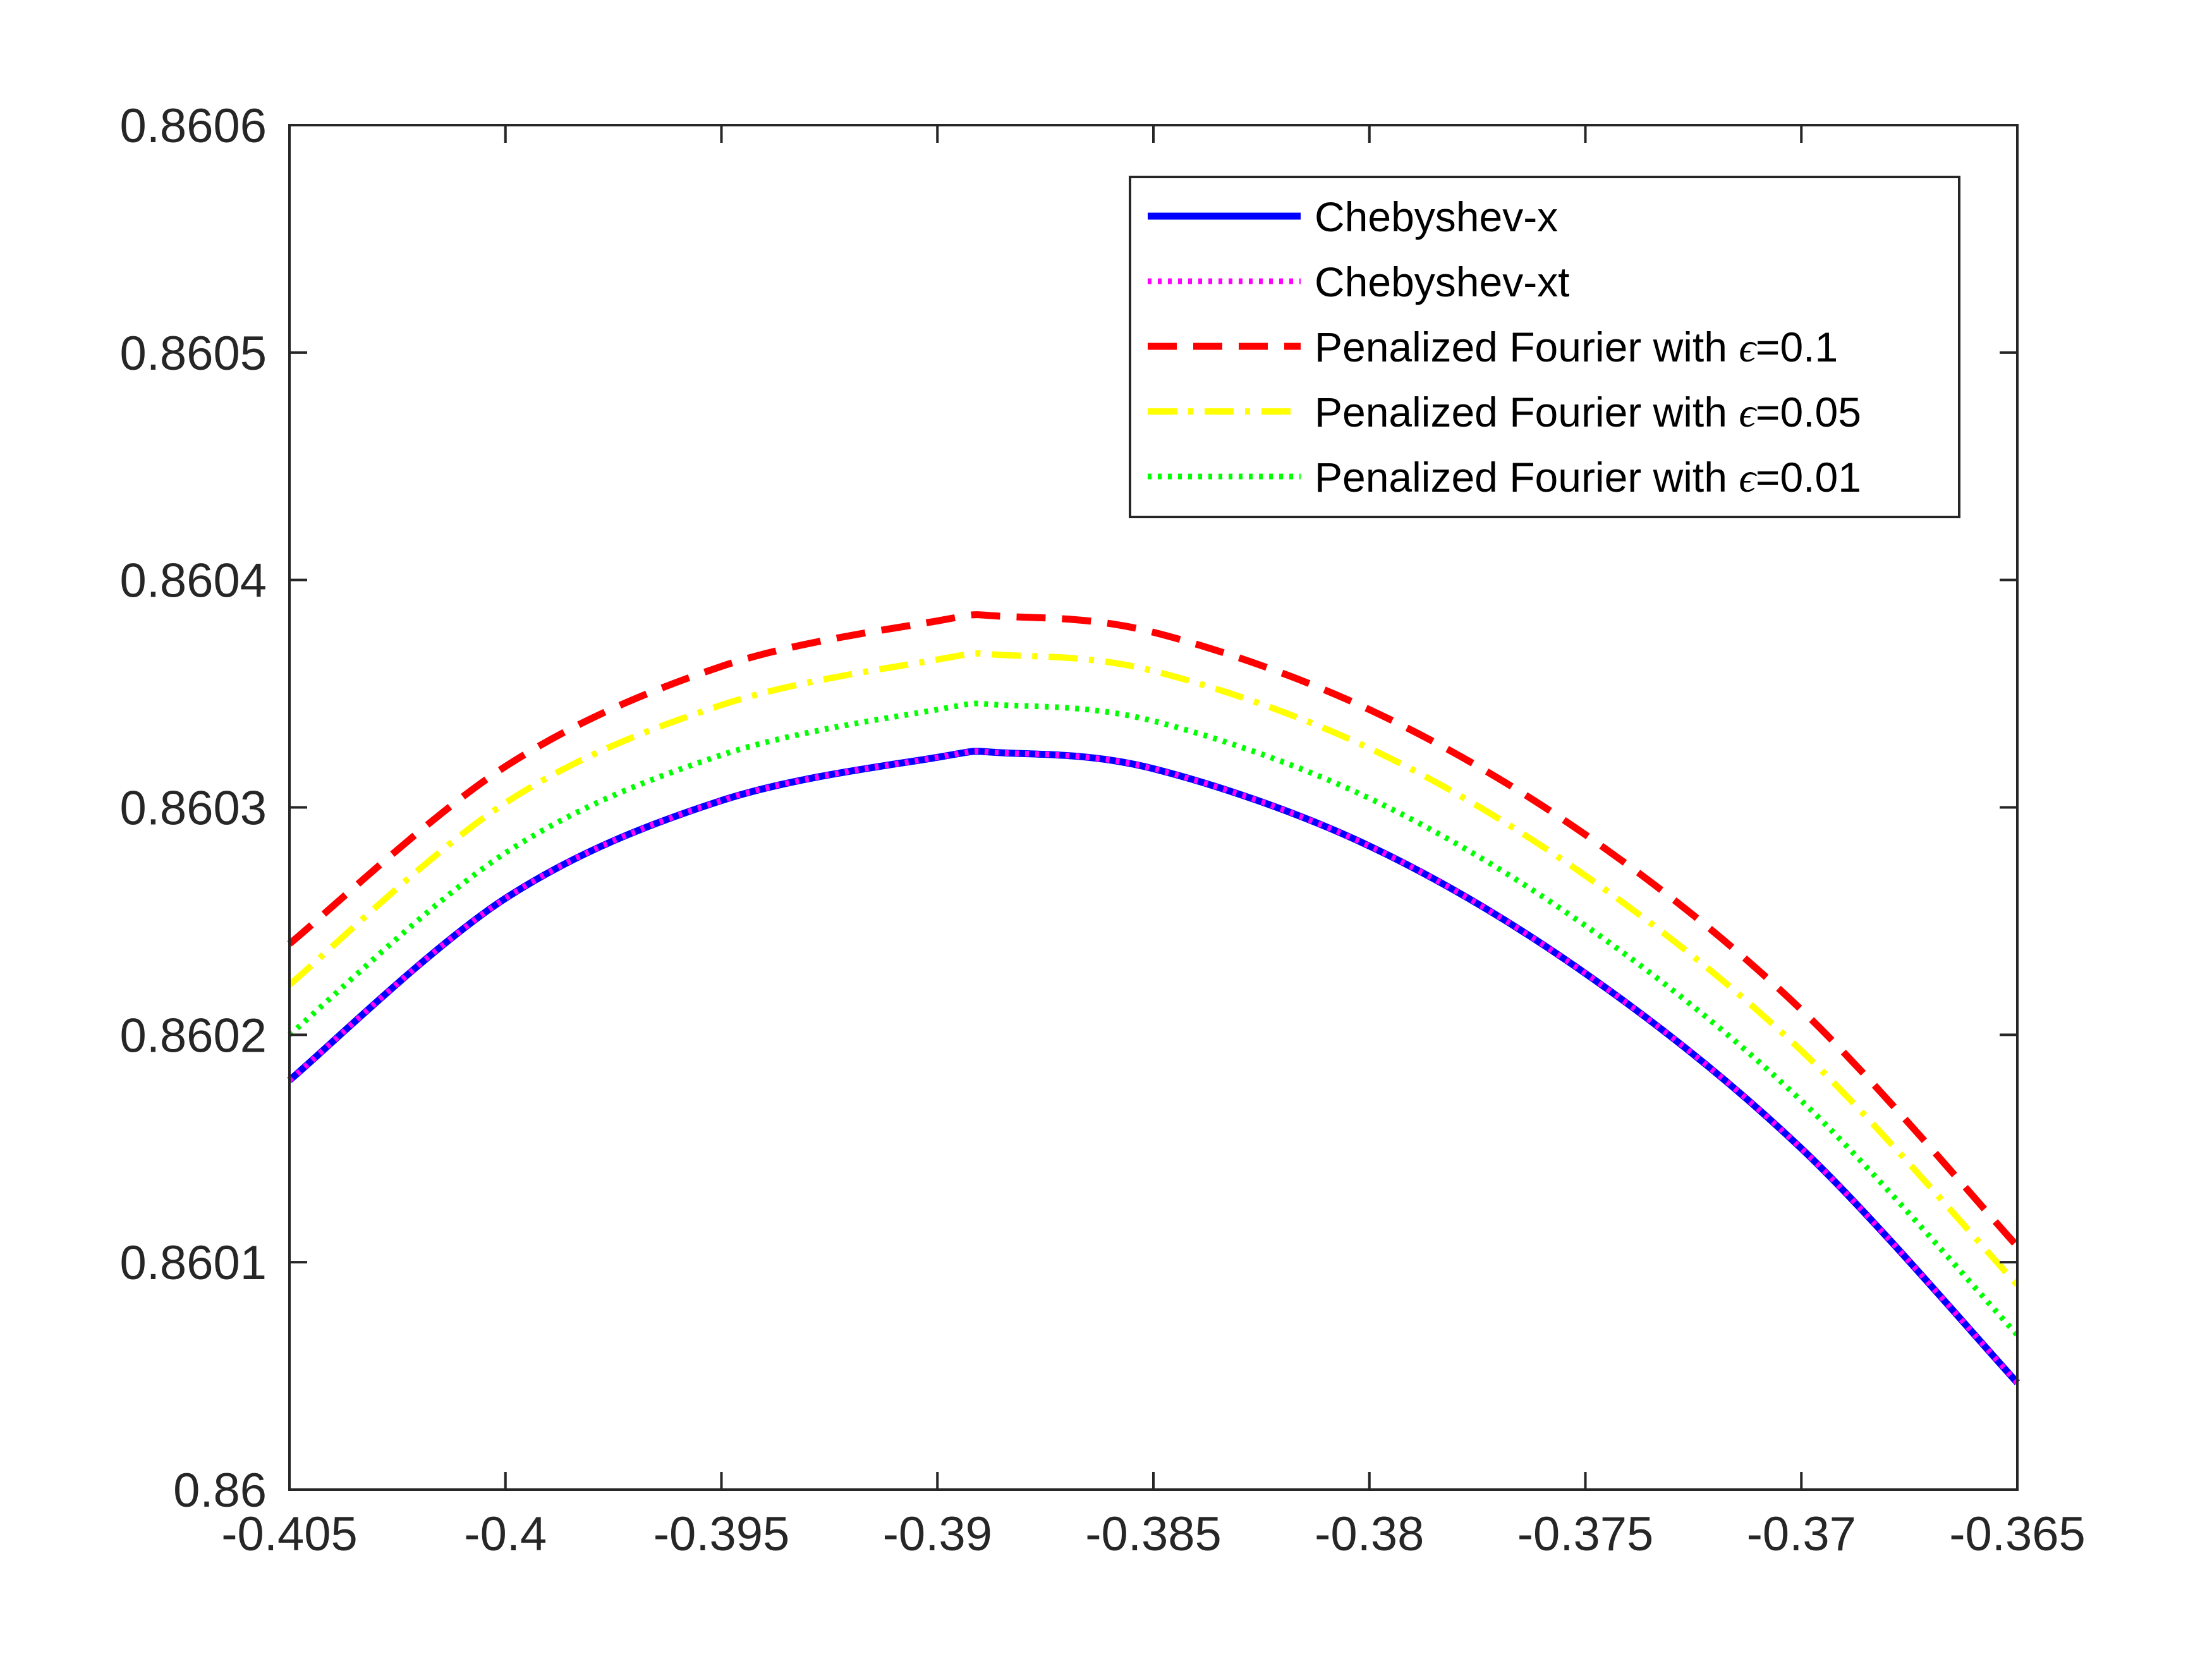 The image size is (2212, 1659). I want to click on y-tick-label: 0.8603, so click(193, 809).